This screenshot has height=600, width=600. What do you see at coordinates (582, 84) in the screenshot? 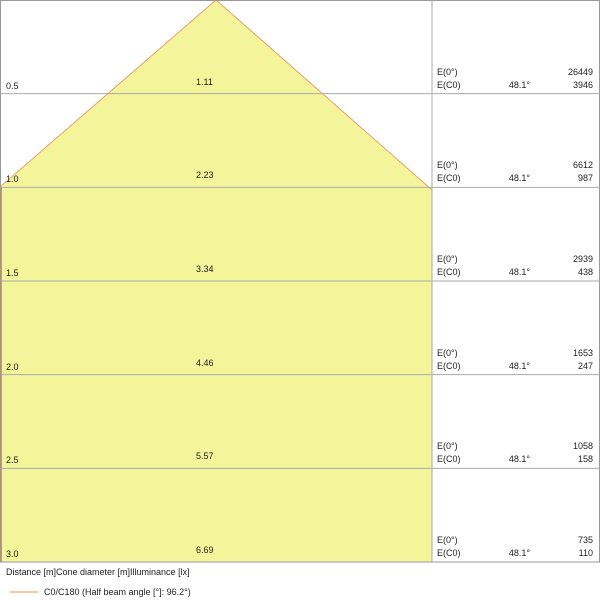
I see `ec0-value: 3946` at bounding box center [582, 84].